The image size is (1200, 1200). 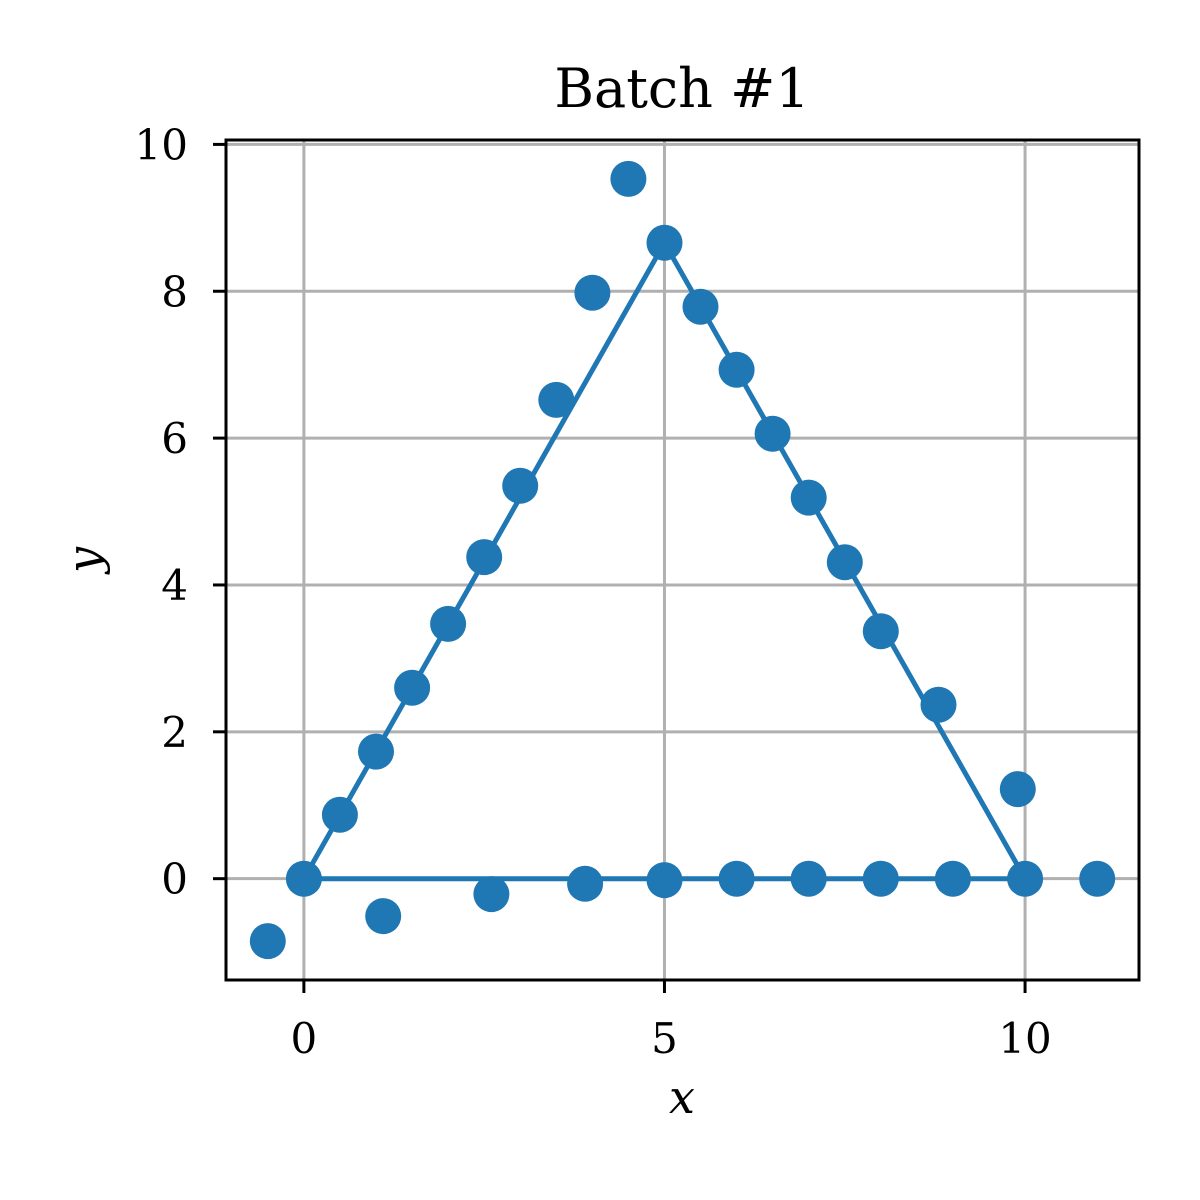 I want to click on y-tick-label: 0, so click(x=174, y=879).